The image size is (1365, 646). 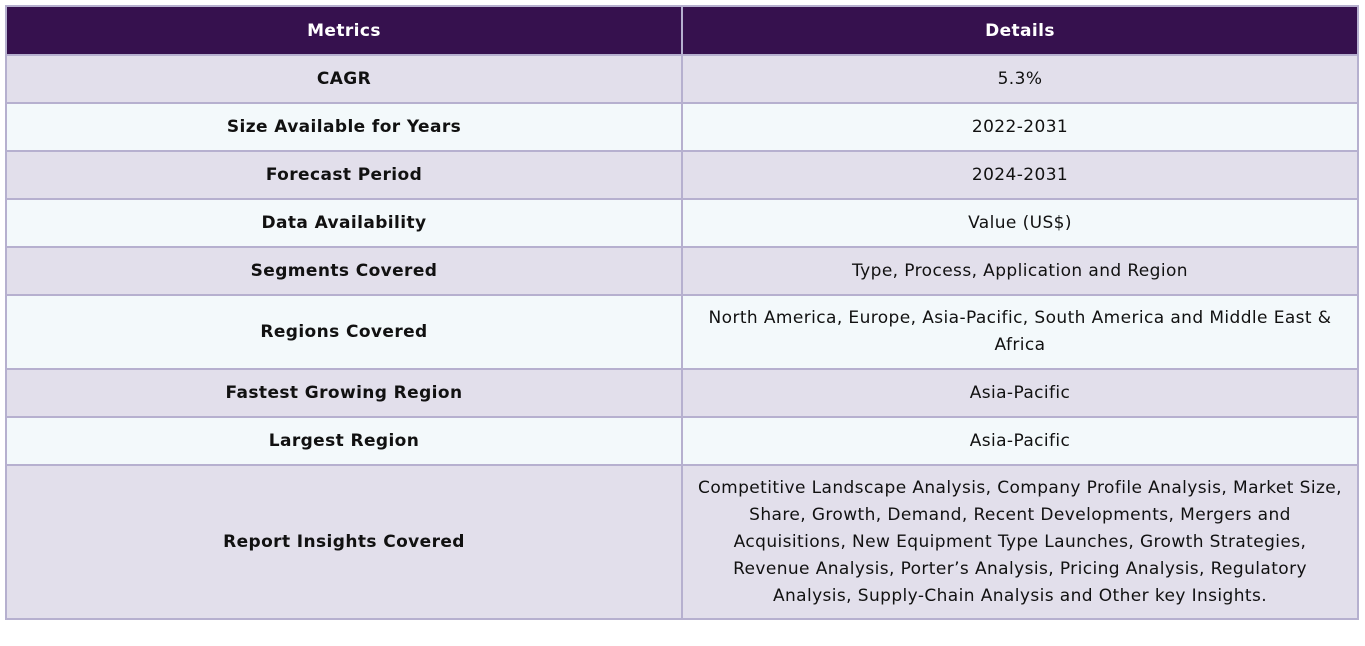 I want to click on header-metrics: Metrics, so click(x=344, y=30).